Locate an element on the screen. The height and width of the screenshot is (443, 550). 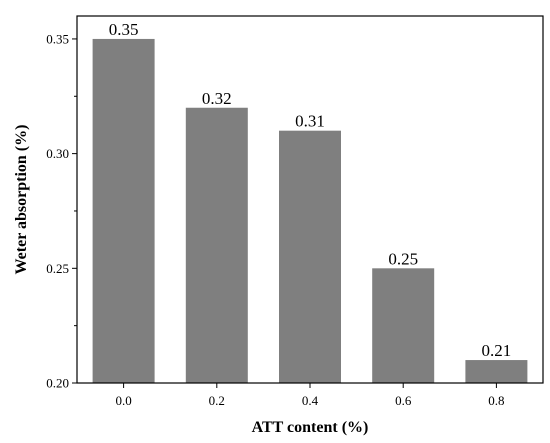
data-label: 0.32 is located at coordinates (217, 98).